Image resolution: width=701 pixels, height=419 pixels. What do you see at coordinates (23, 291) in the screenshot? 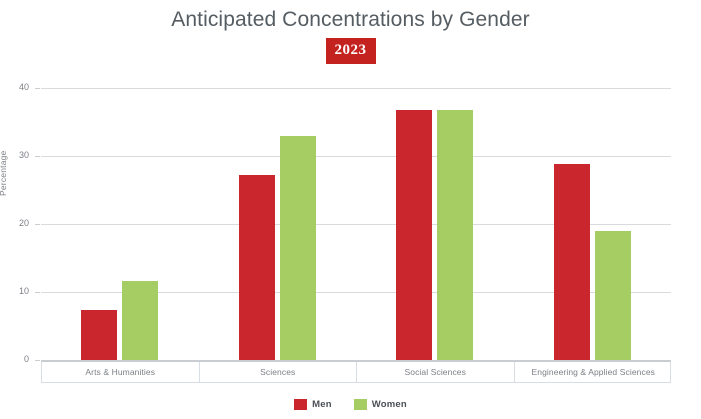
I see `y-axis-tick-label: 10` at bounding box center [23, 291].